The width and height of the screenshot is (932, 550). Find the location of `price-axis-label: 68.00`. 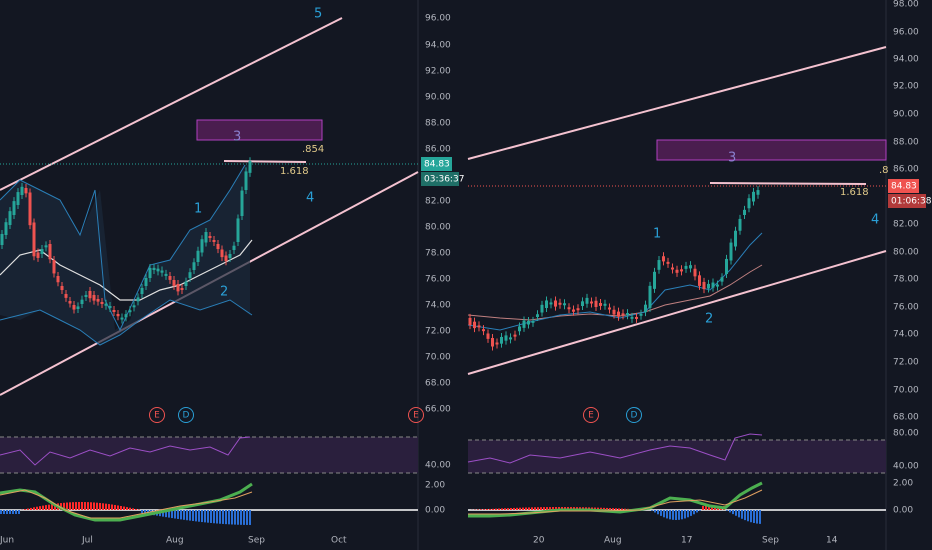

price-axis-label: 68.00 is located at coordinates (438, 384).